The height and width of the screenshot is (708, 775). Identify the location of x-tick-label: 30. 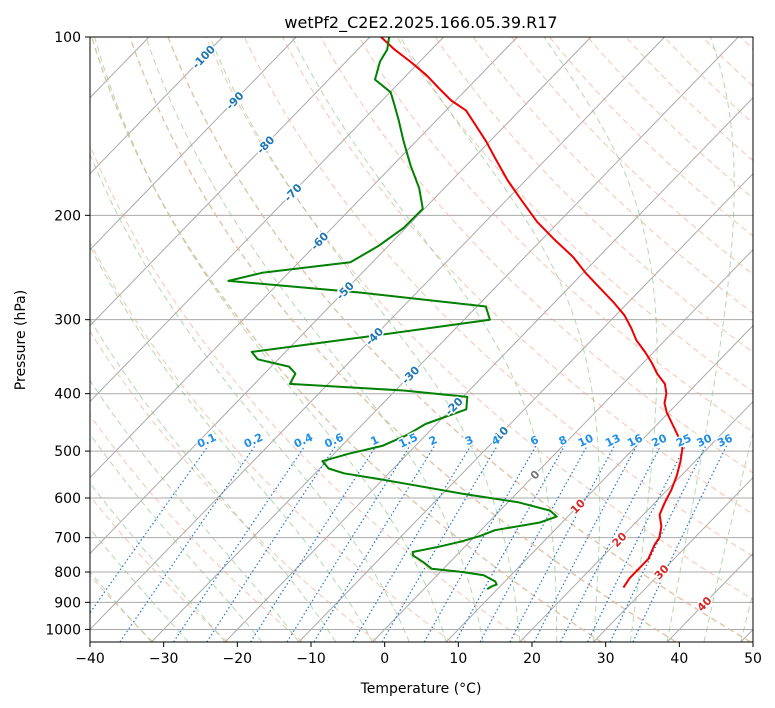
(606, 659).